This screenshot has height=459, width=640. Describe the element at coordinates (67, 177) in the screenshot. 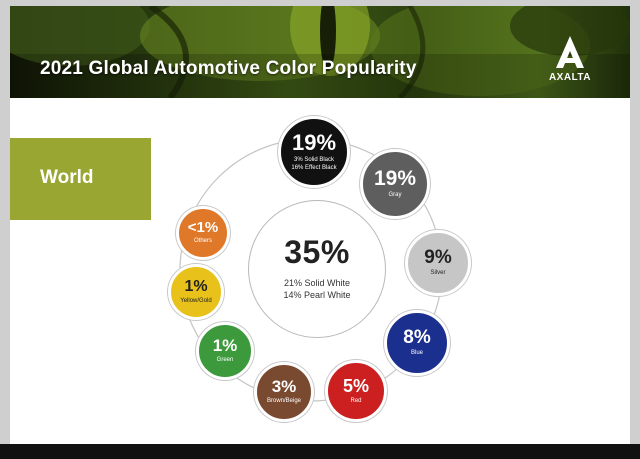

I see `region-label: World` at that location.